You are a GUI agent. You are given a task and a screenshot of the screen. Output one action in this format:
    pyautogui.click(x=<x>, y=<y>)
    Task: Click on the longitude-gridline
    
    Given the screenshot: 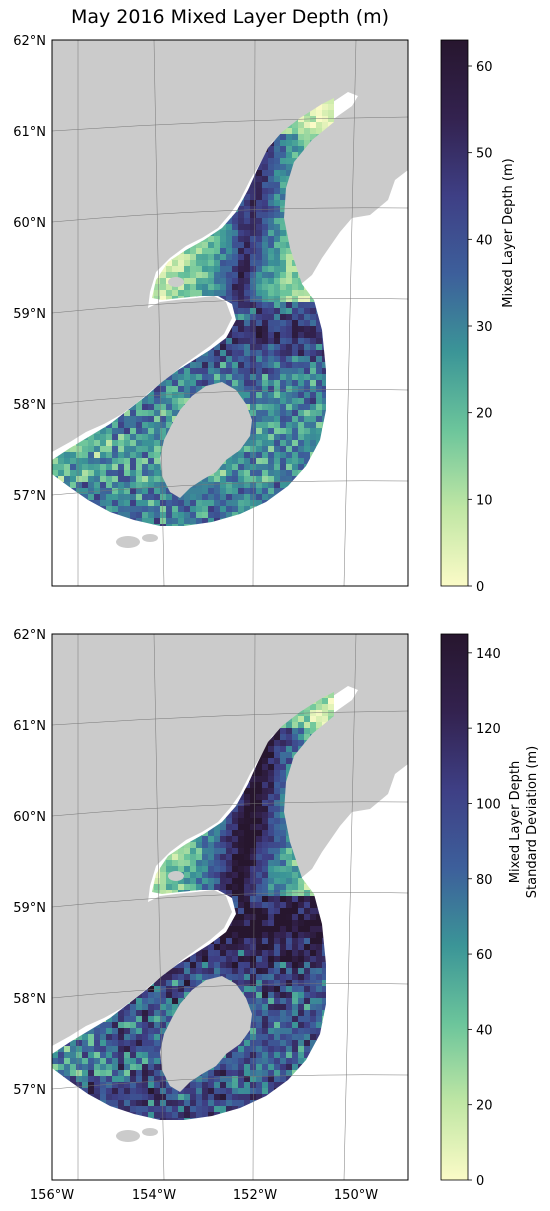 What is the action you would take?
    pyautogui.click(x=254, y=313)
    